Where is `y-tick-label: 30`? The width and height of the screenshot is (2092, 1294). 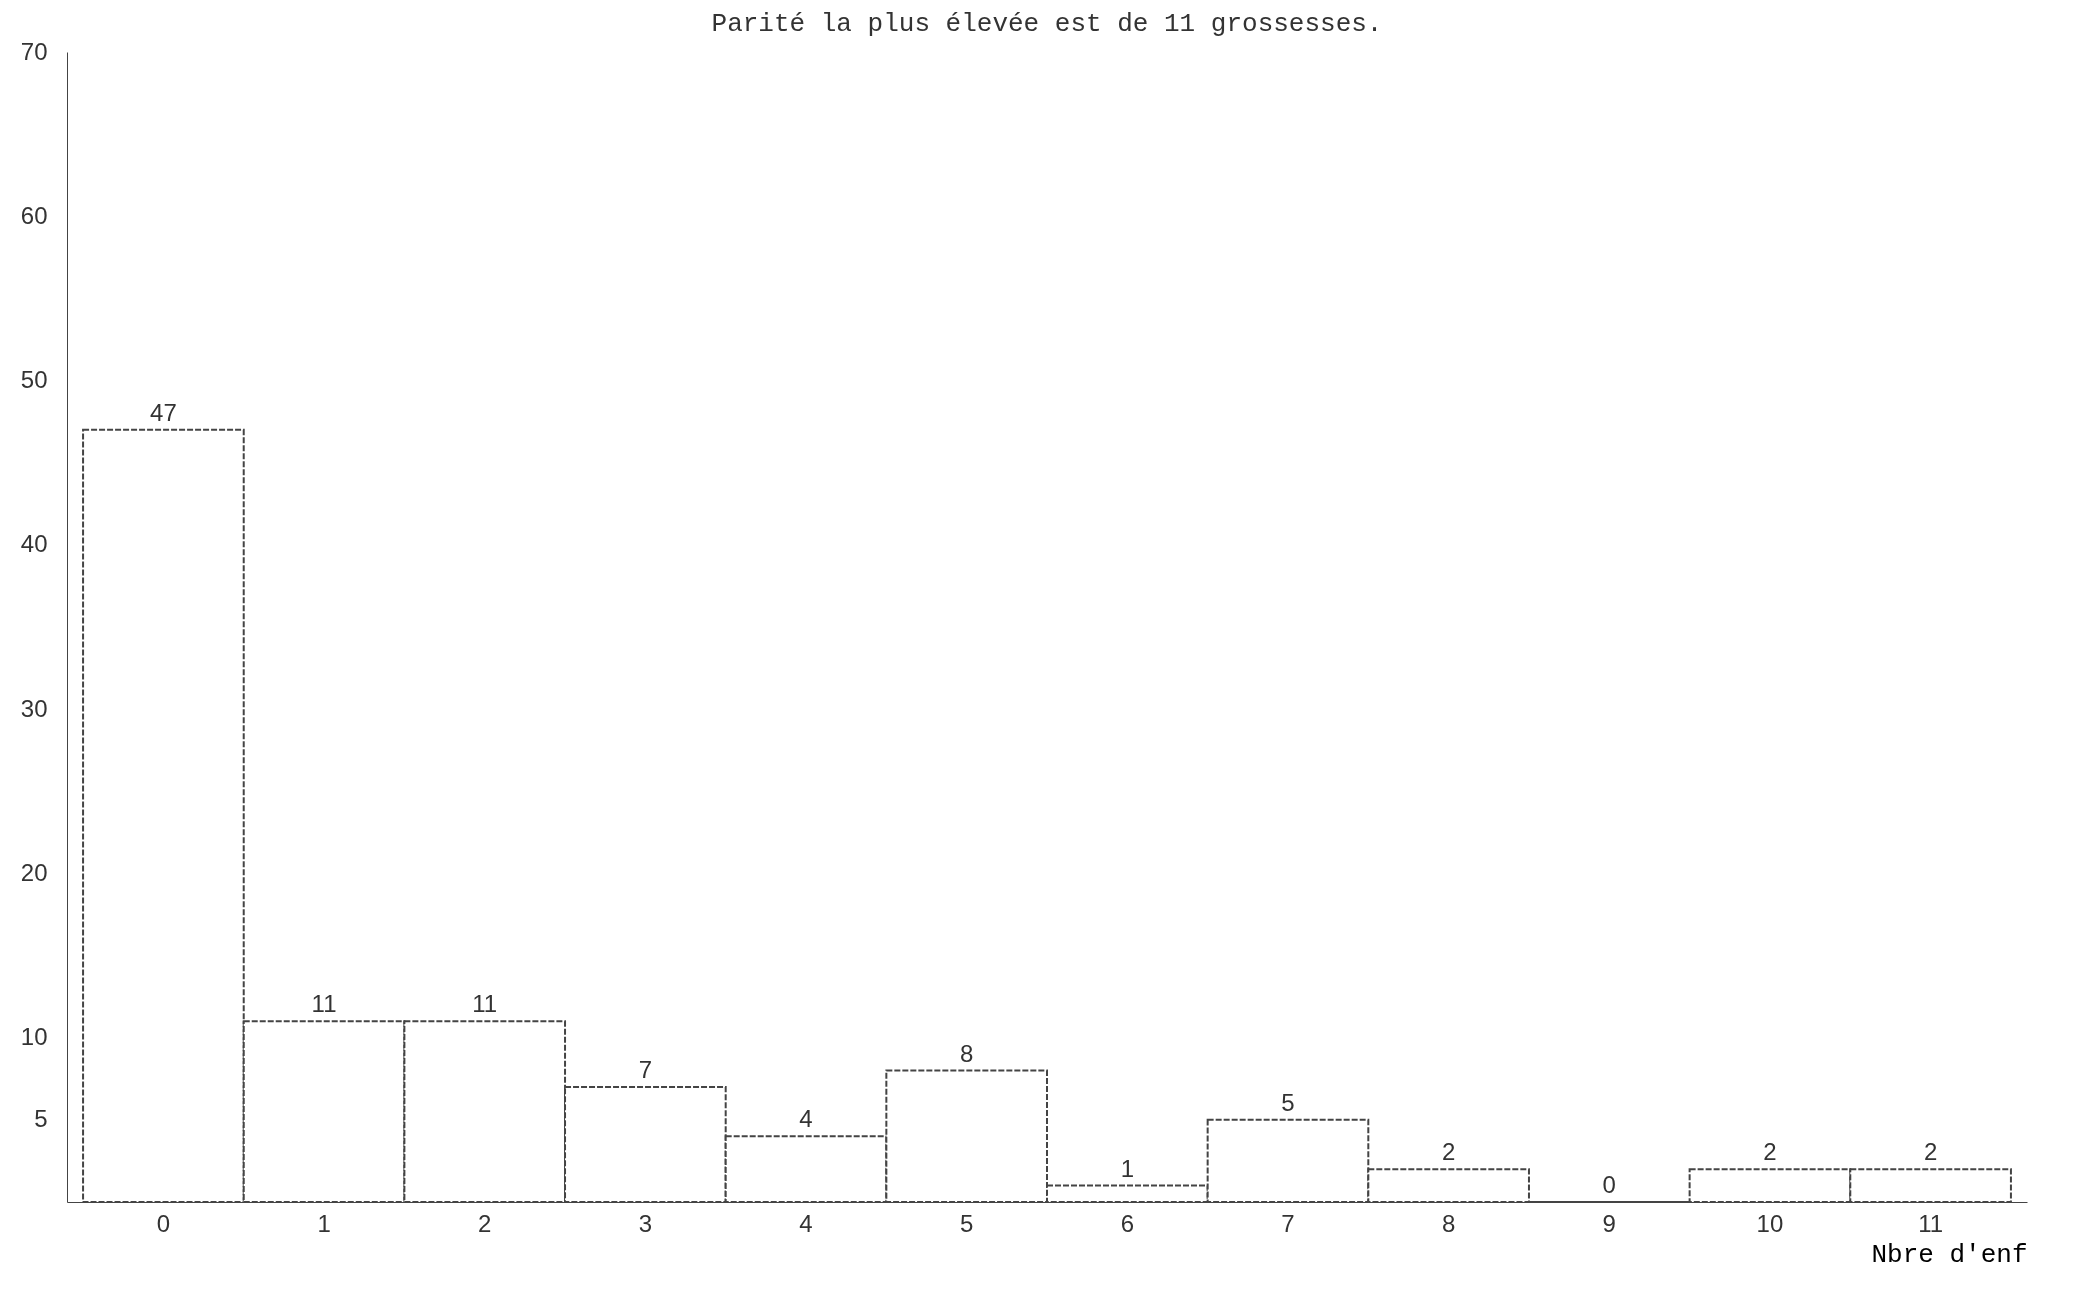 y-tick-label: 30 is located at coordinates (34, 708).